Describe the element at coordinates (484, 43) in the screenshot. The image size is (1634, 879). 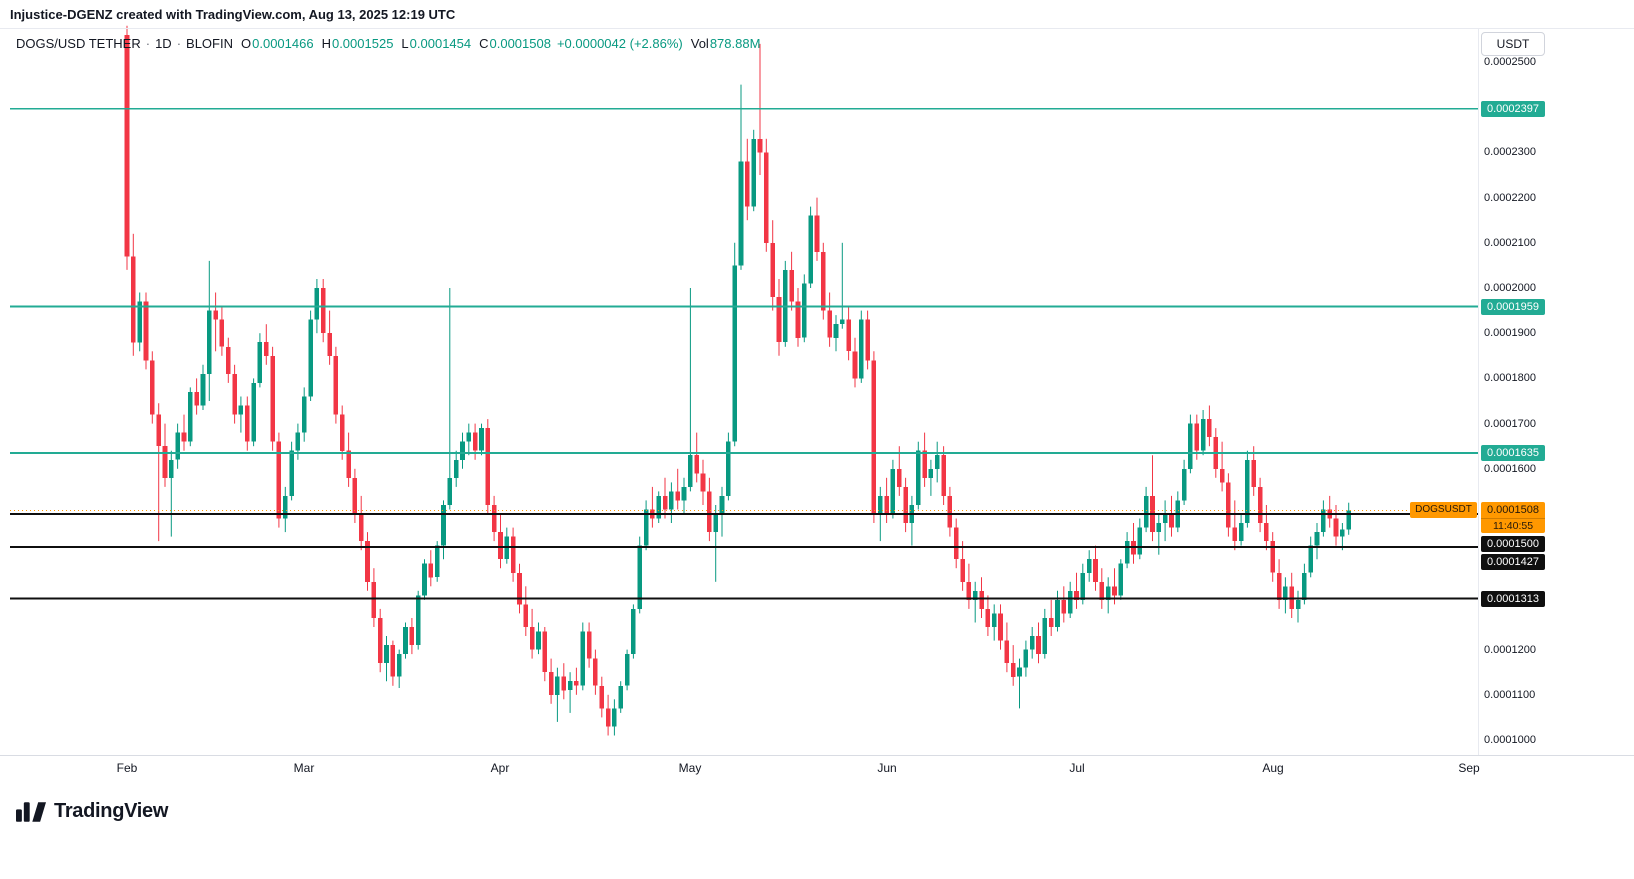
I see `close-label: C` at that location.